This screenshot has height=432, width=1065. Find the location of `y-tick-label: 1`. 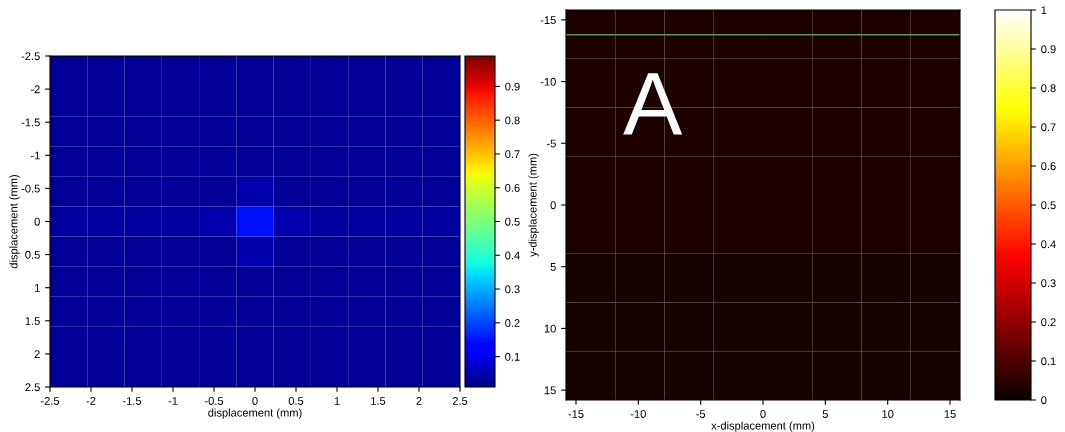

y-tick-label: 1 is located at coordinates (37, 288).